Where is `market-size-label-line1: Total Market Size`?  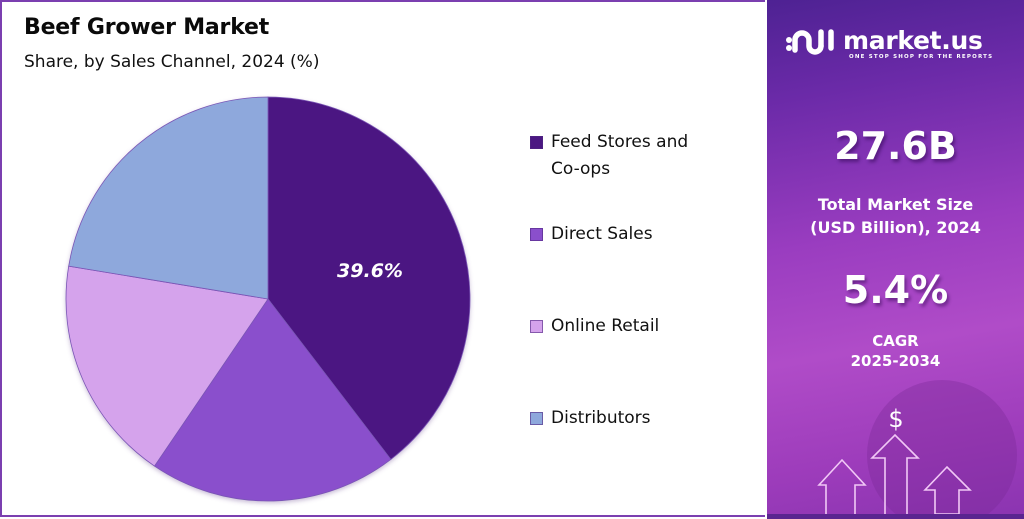 market-size-label-line1: Total Market Size is located at coordinates (895, 204).